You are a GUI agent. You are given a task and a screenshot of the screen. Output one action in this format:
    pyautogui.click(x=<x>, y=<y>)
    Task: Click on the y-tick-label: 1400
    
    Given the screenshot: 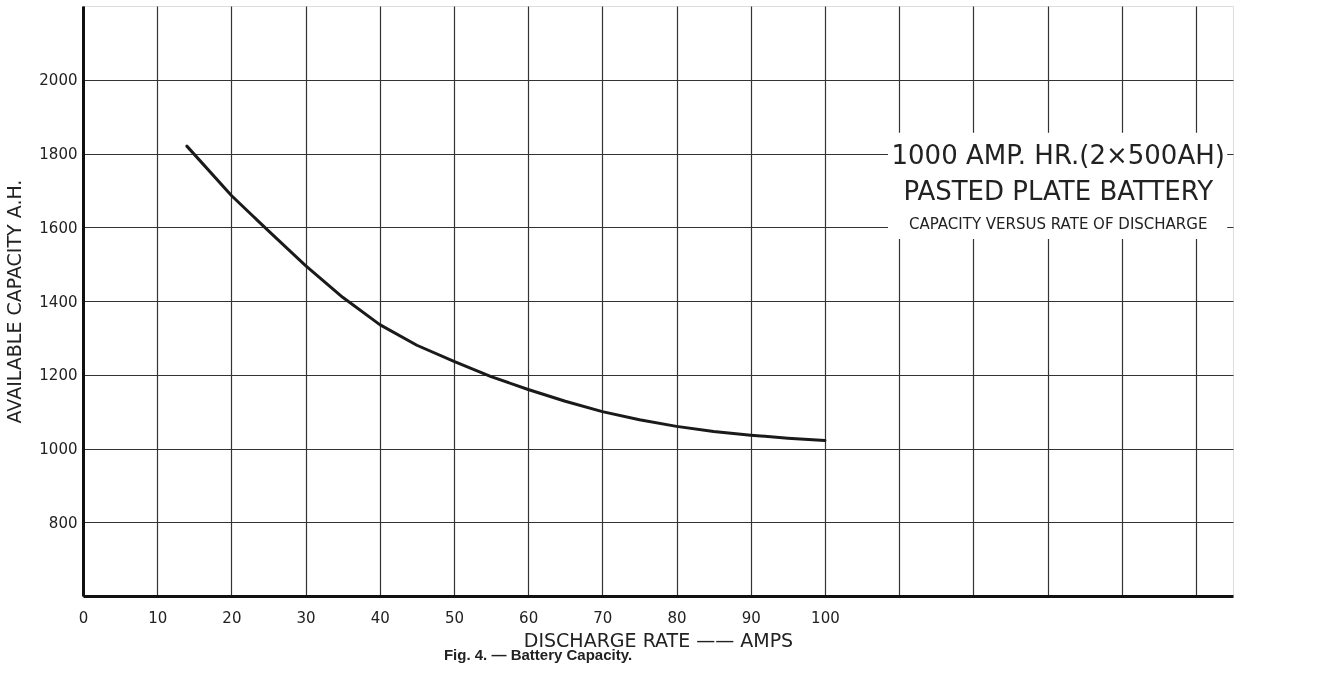 What is the action you would take?
    pyautogui.click(x=58, y=301)
    